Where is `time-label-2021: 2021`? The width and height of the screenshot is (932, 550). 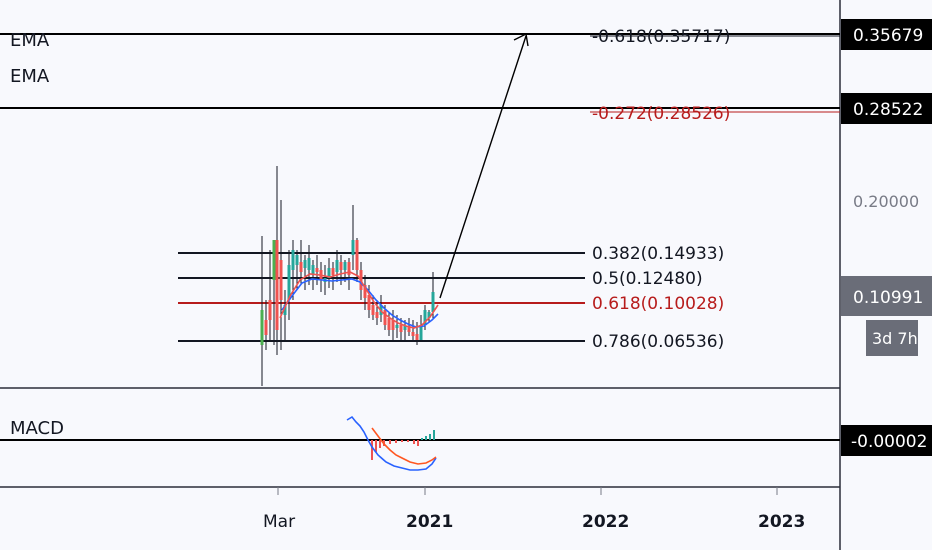 time-label-2021: 2021 is located at coordinates (429, 522).